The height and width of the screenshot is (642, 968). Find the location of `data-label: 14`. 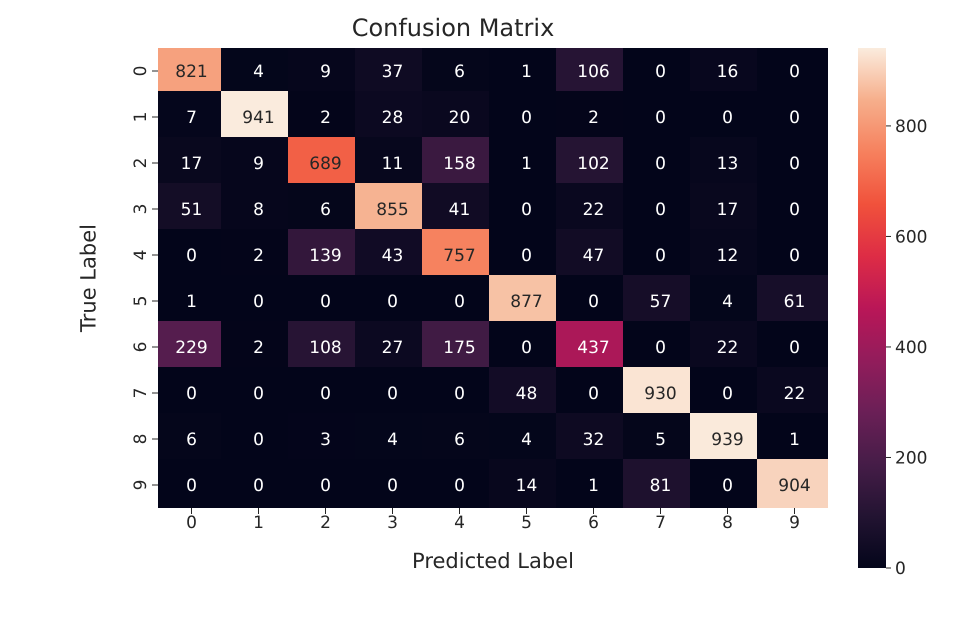

data-label: 14 is located at coordinates (527, 486).